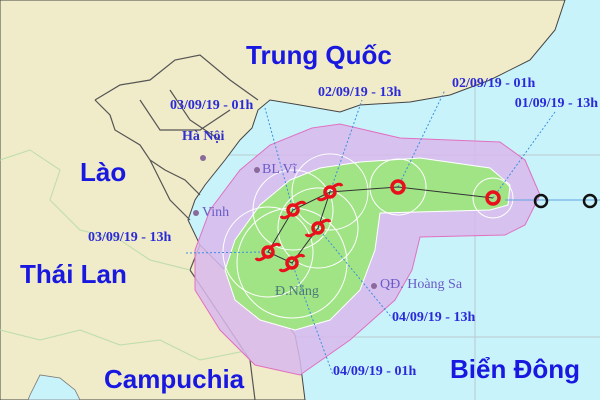 Image resolution: width=600 pixels, height=400 pixels. I want to click on label-lao: Lào, so click(103, 172).